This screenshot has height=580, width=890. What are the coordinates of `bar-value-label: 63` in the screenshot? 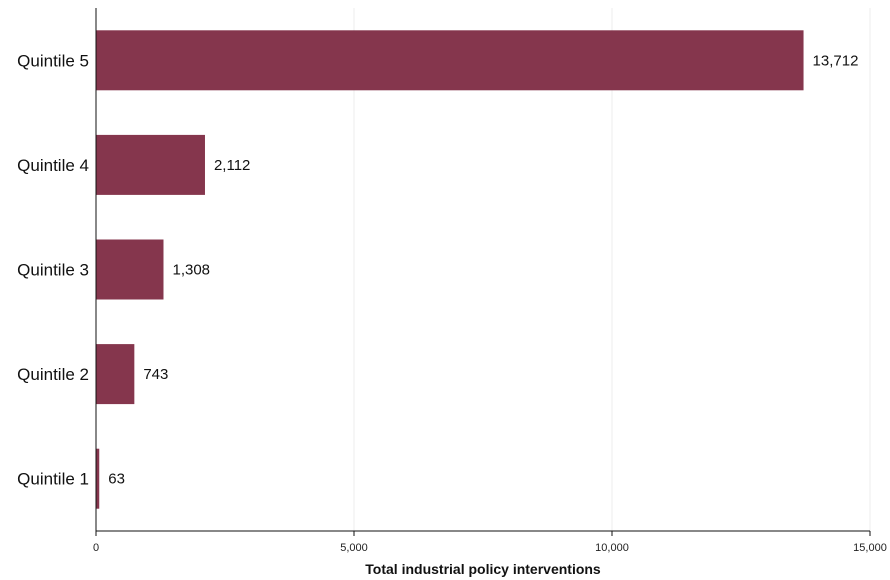 It's located at (116, 479).